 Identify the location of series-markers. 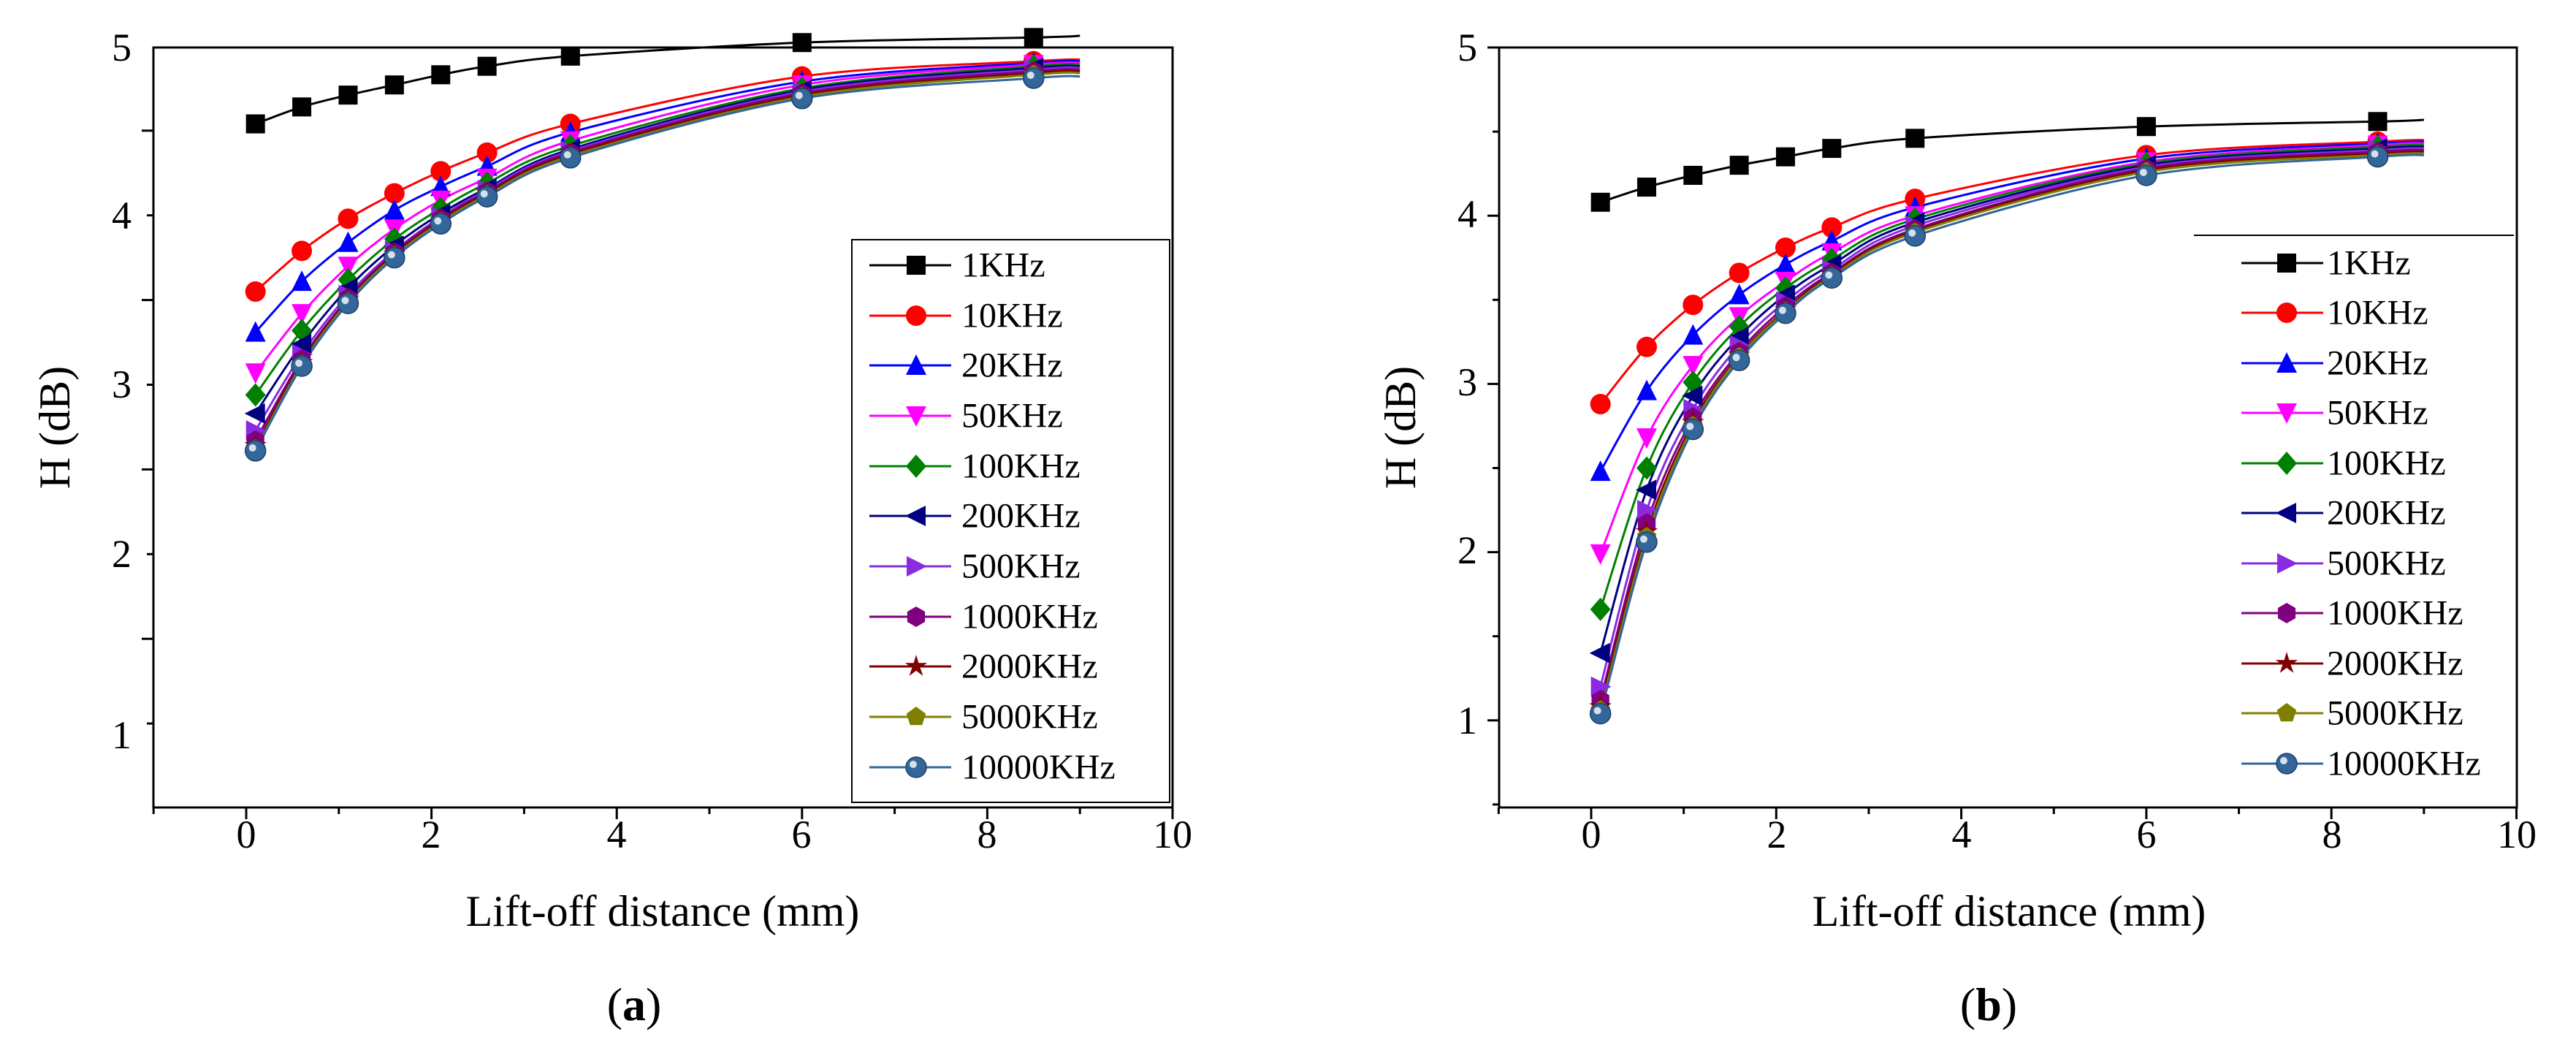
(644, 245).